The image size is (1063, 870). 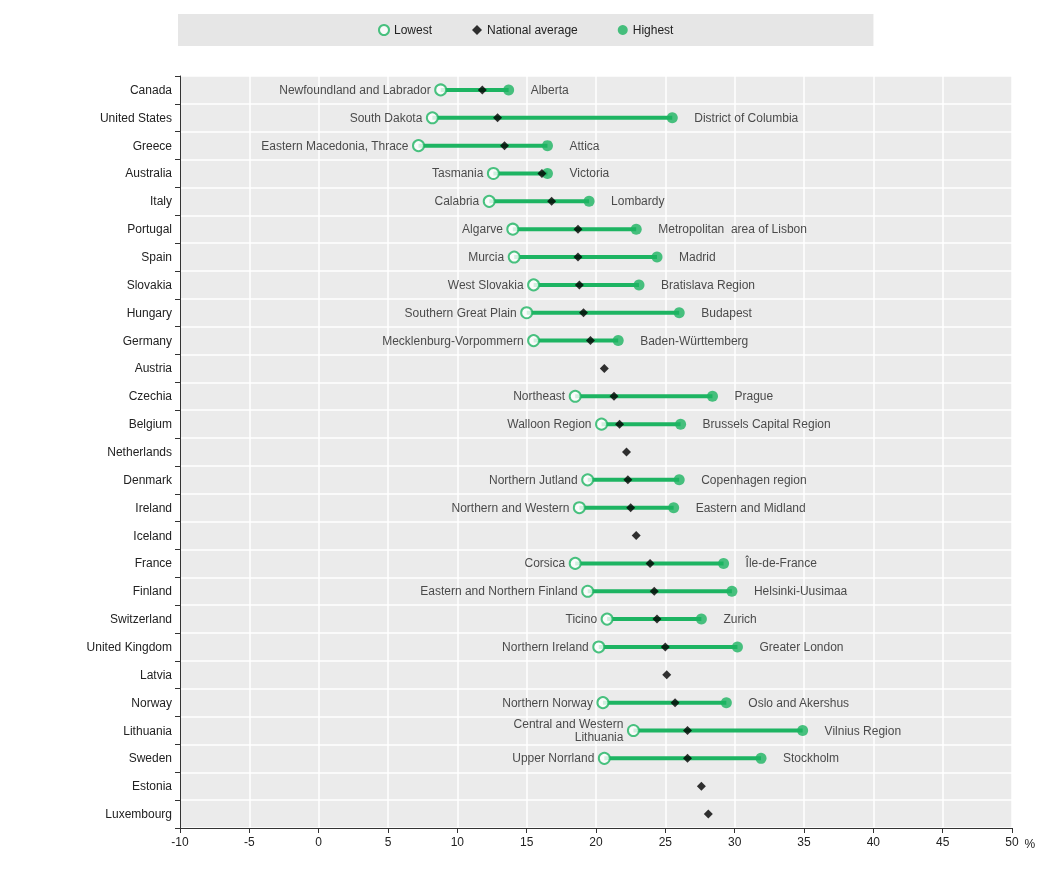 What do you see at coordinates (150, 396) in the screenshot?
I see `y-tick-label: Czechia` at bounding box center [150, 396].